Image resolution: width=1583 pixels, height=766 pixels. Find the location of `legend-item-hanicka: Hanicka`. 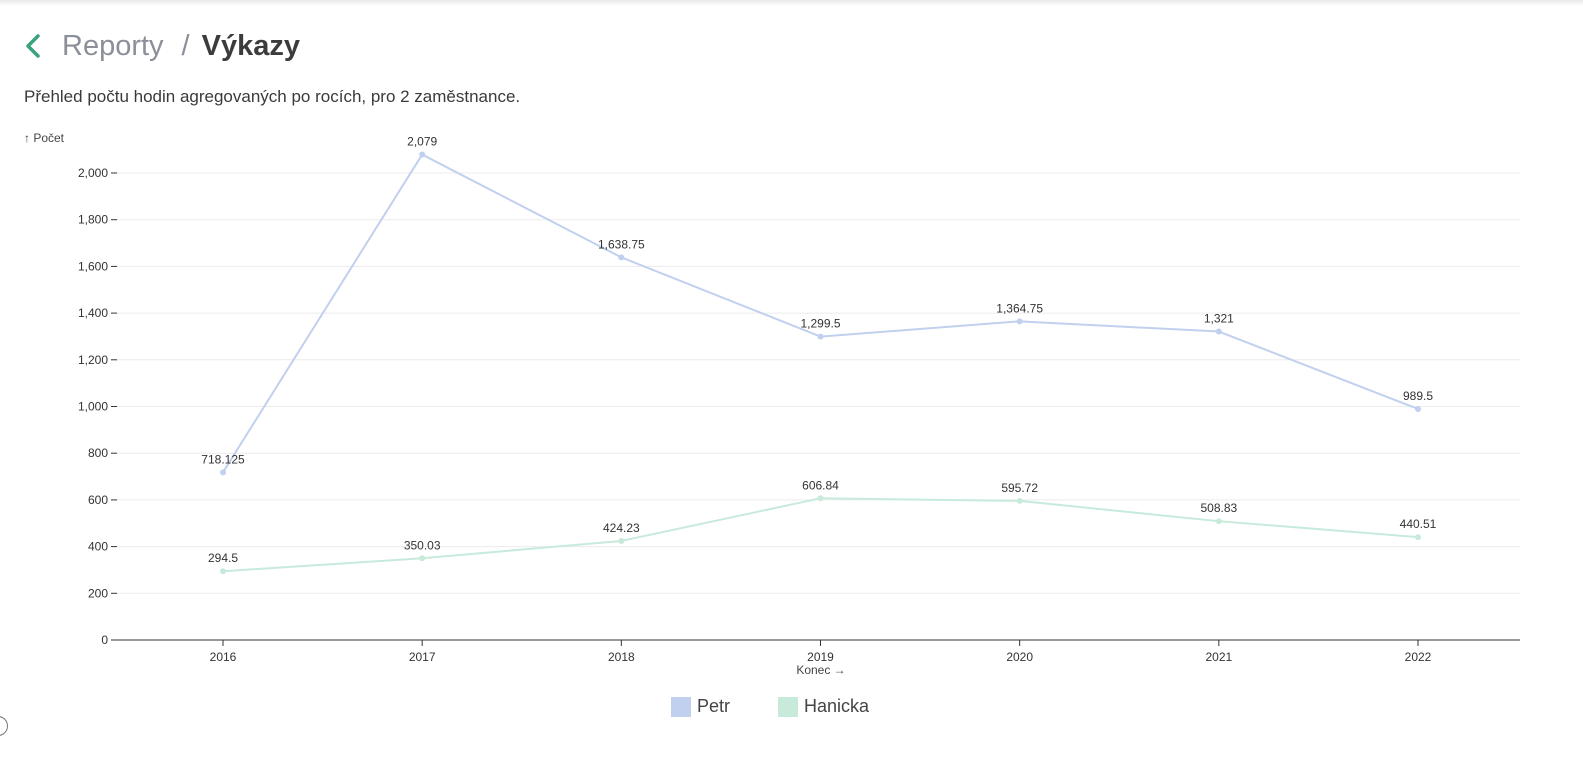

legend-item-hanicka: Hanicka is located at coordinates (823, 706).